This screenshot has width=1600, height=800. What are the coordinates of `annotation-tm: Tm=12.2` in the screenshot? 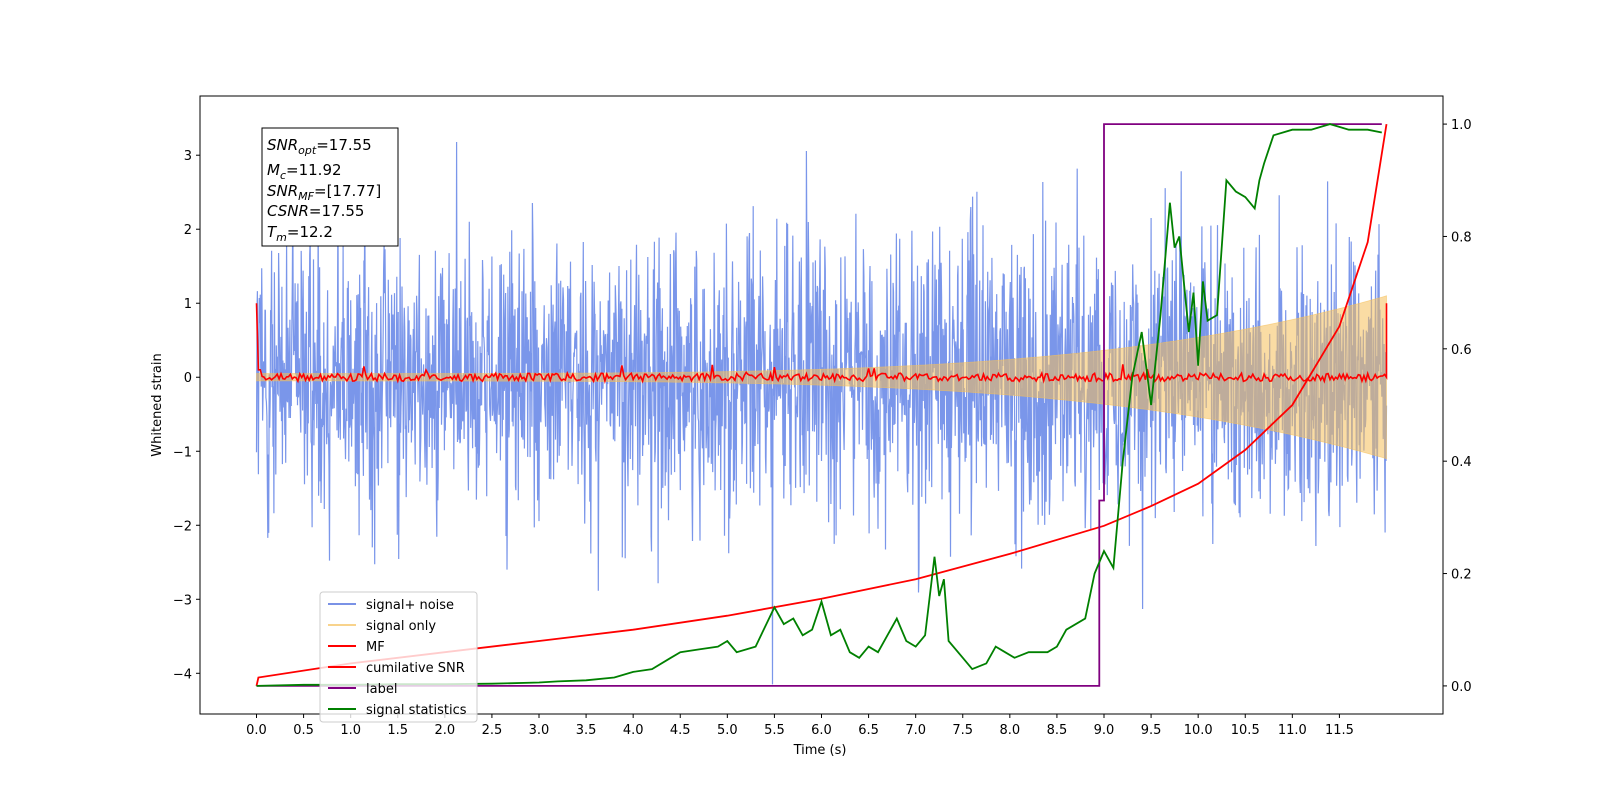 It's located at (300, 233).